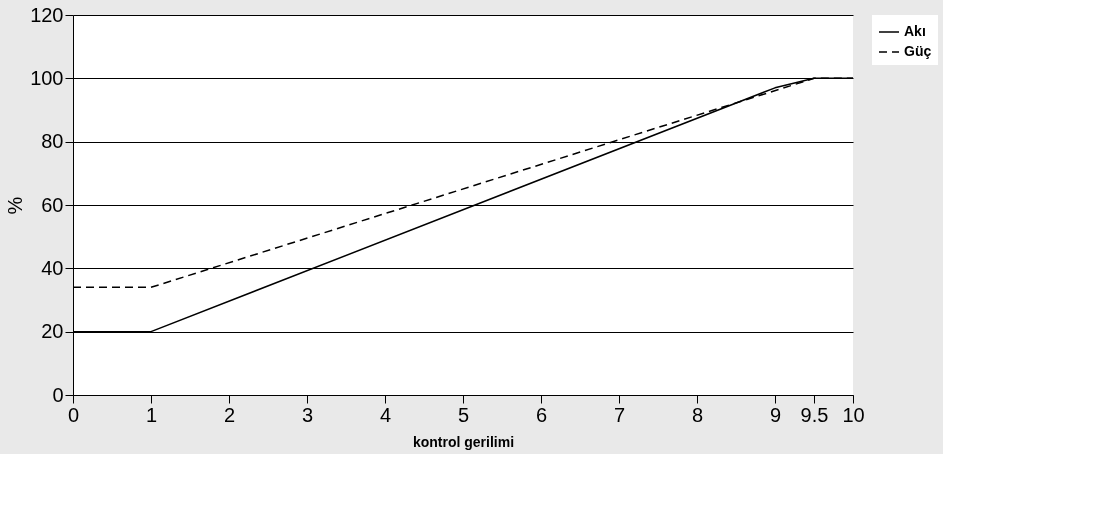  I want to click on y-tick-label: 120, so click(47, 14).